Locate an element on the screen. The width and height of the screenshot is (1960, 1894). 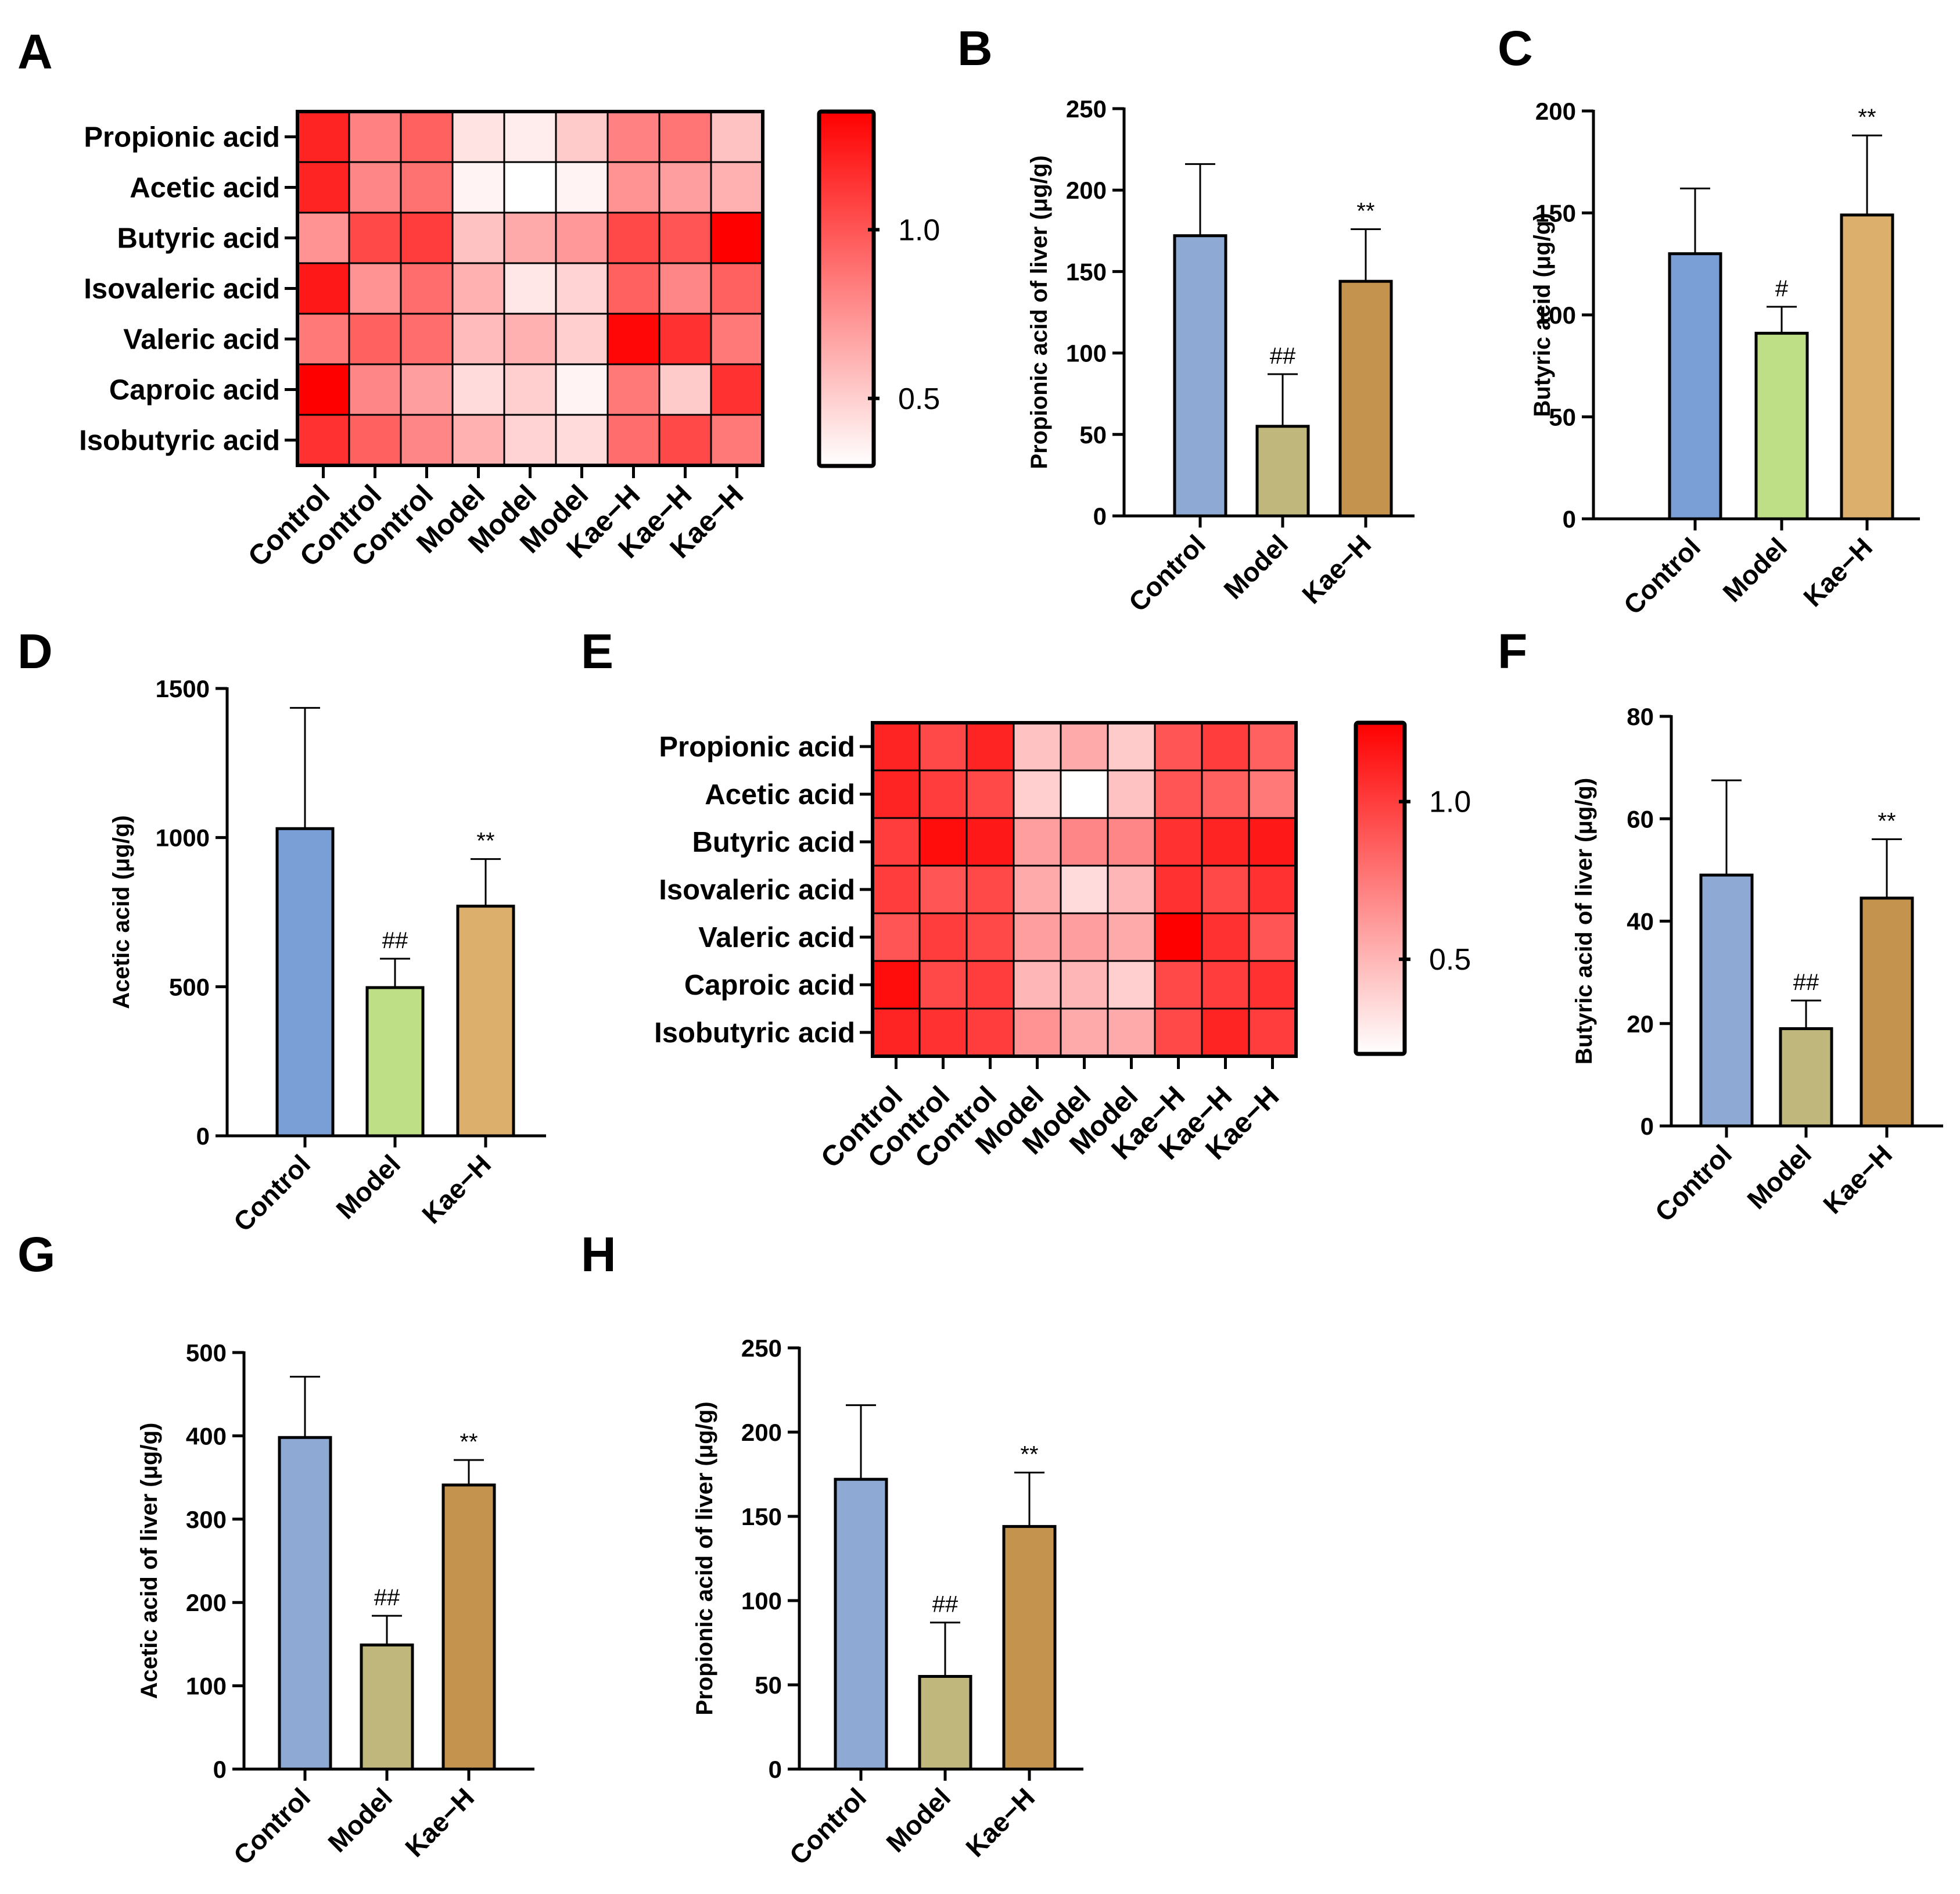
panel-label-c: C is located at coordinates (1516, 48).